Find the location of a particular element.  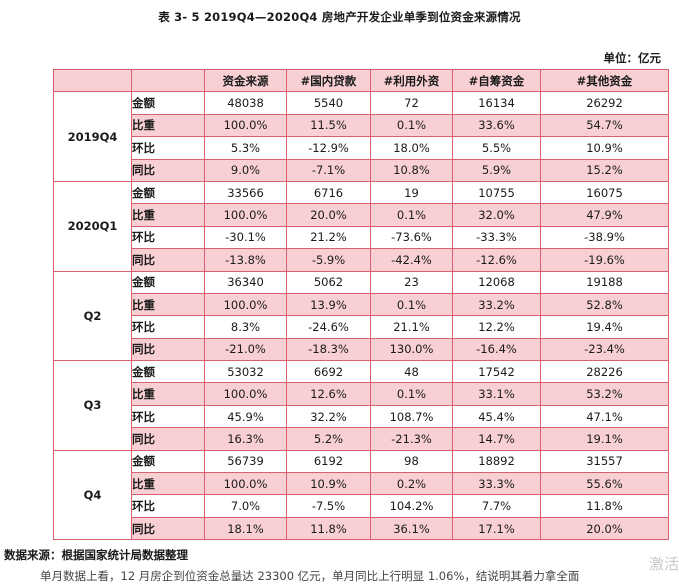

period-label: 2019Q4 is located at coordinates (92, 136).